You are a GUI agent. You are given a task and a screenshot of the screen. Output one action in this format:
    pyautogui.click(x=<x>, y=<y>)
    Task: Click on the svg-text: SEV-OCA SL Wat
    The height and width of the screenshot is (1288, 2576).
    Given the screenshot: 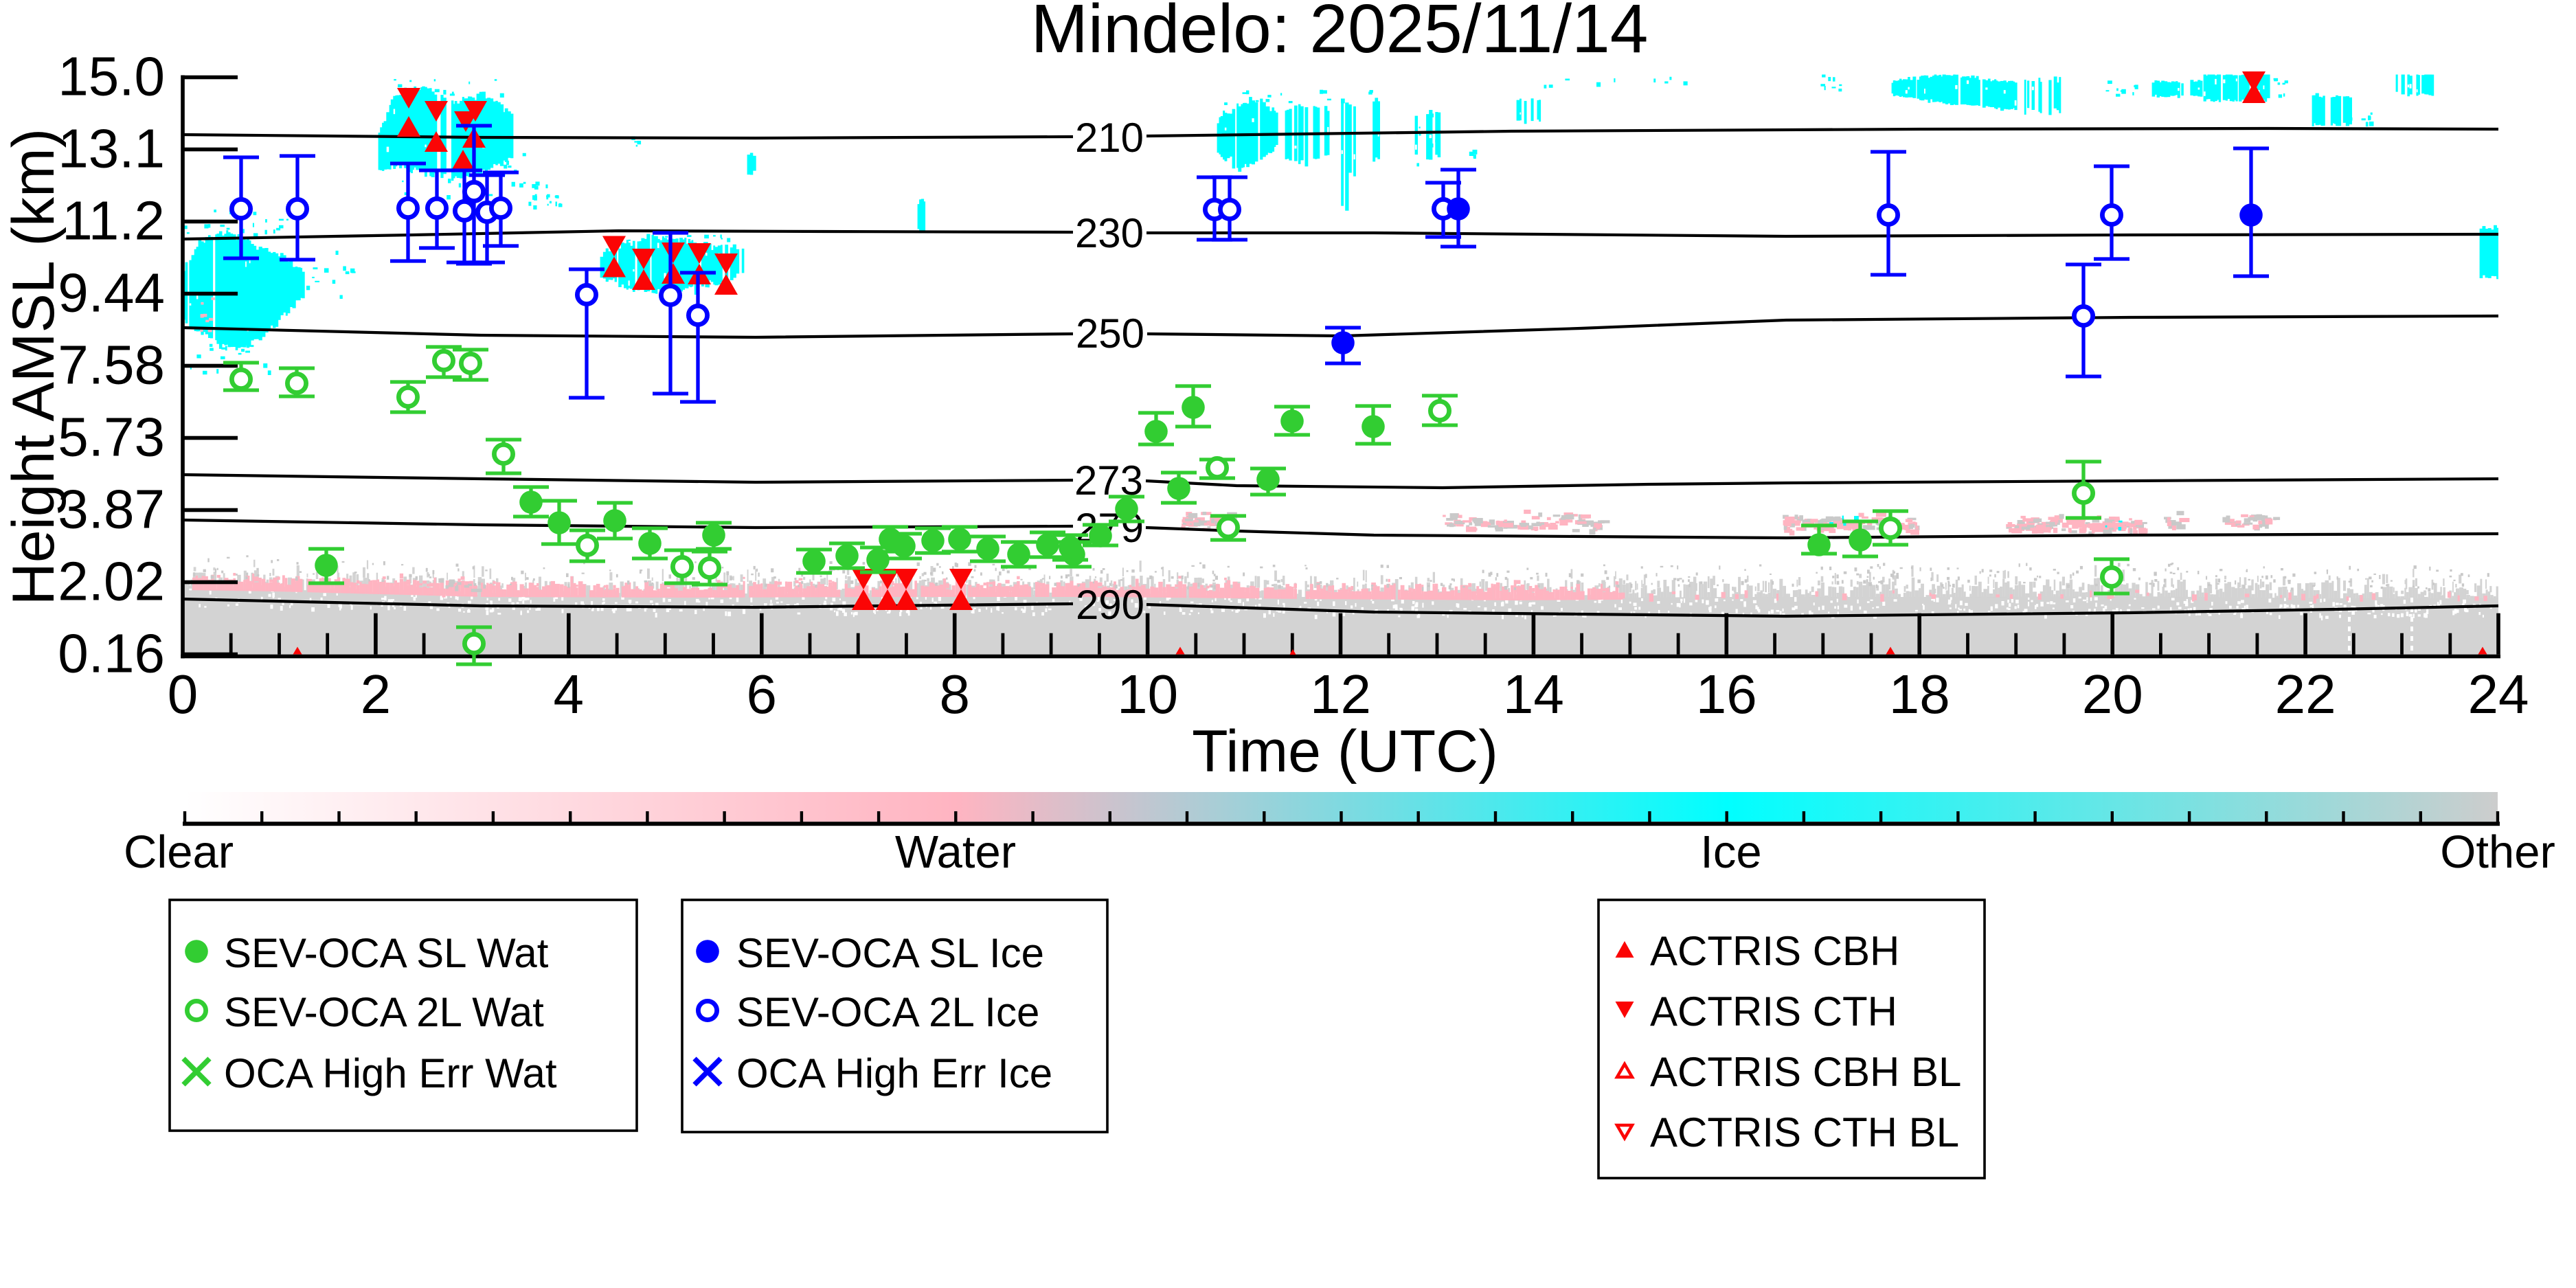 What is the action you would take?
    pyautogui.click(x=386, y=953)
    